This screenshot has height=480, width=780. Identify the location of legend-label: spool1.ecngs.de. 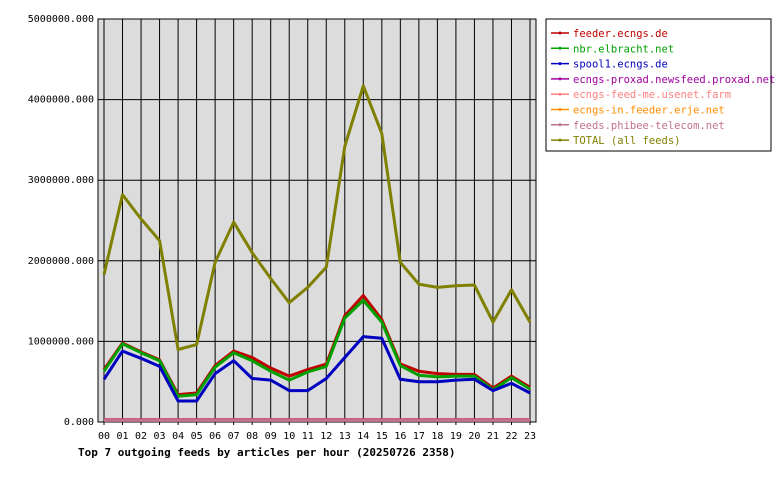
(620, 65).